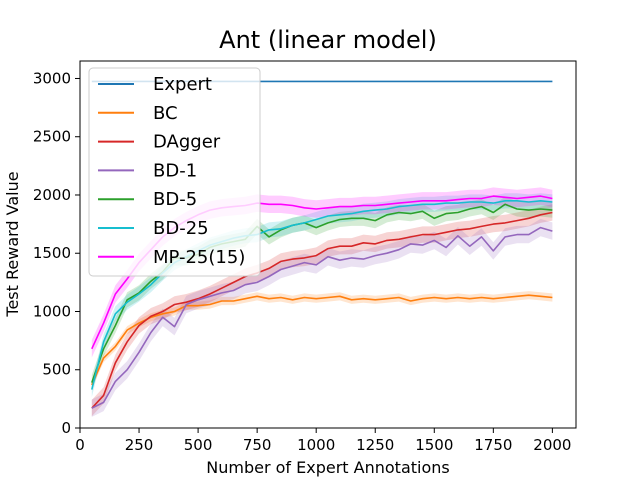 The image size is (640, 480). I want to click on x-tick-label: 0, so click(80, 445).